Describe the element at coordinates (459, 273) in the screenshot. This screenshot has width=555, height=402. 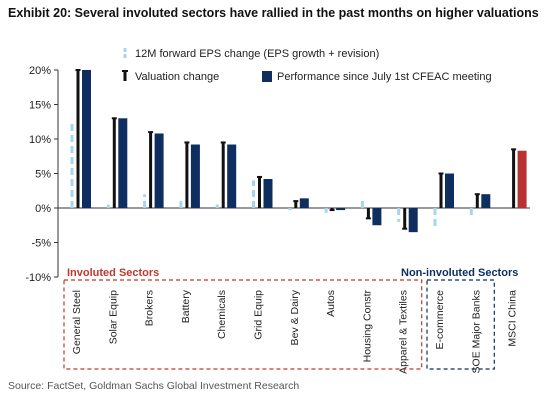
I see `group-label: Non-involuted Sectors` at that location.